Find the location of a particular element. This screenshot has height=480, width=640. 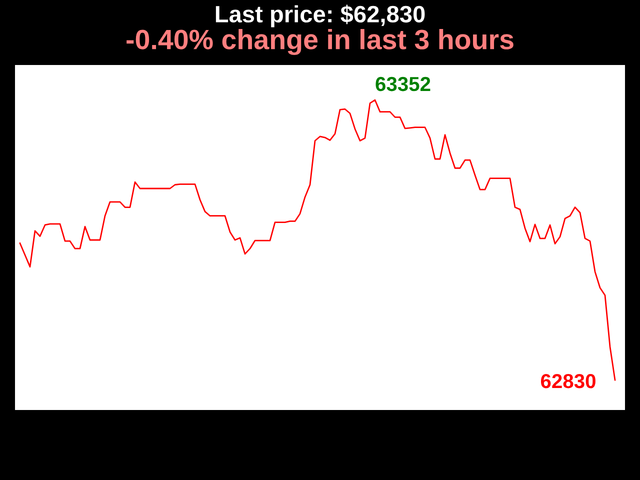

data-label: 62830 is located at coordinates (568, 381).